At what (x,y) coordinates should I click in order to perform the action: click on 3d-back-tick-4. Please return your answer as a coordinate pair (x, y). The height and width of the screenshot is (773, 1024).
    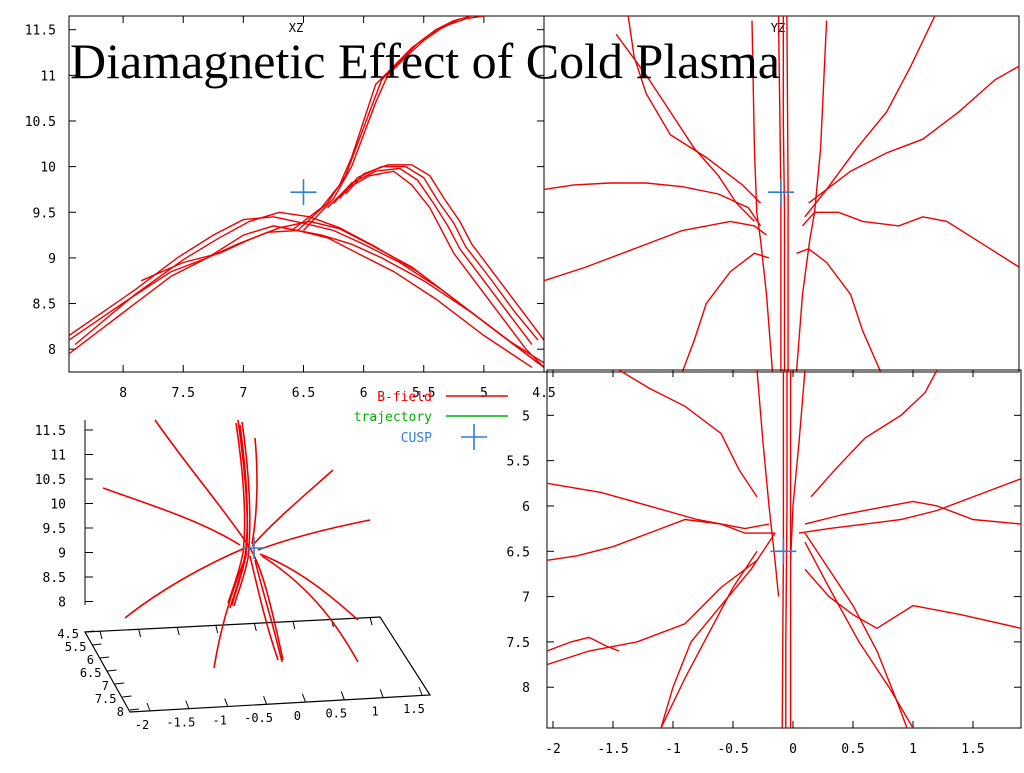
    Looking at the image, I should click on (255, 627).